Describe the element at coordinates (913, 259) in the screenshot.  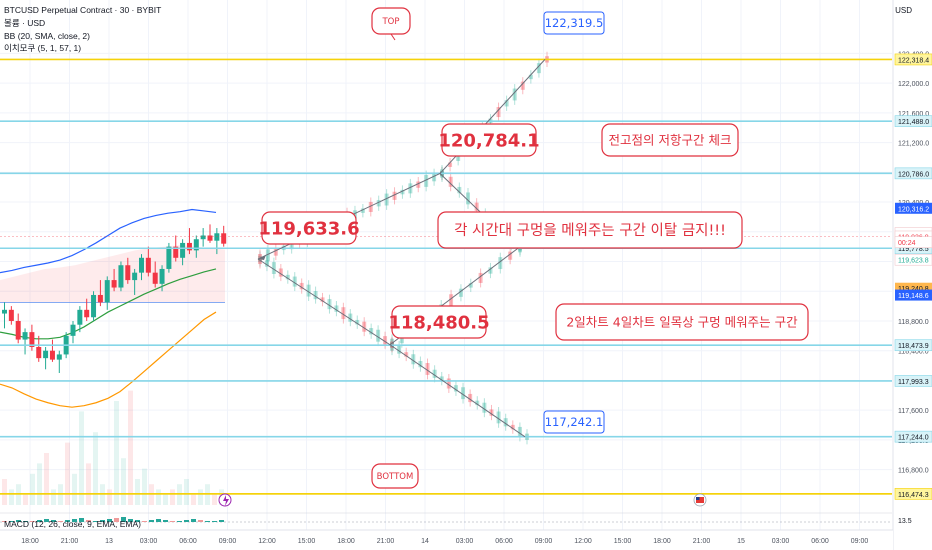
I see `price-badge: 119,623.8` at that location.